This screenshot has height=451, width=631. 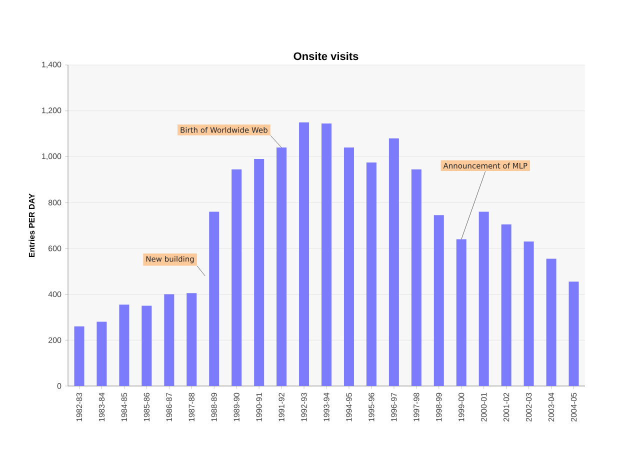 What do you see at coordinates (55, 294) in the screenshot?
I see `y-tick-label: 400` at bounding box center [55, 294].